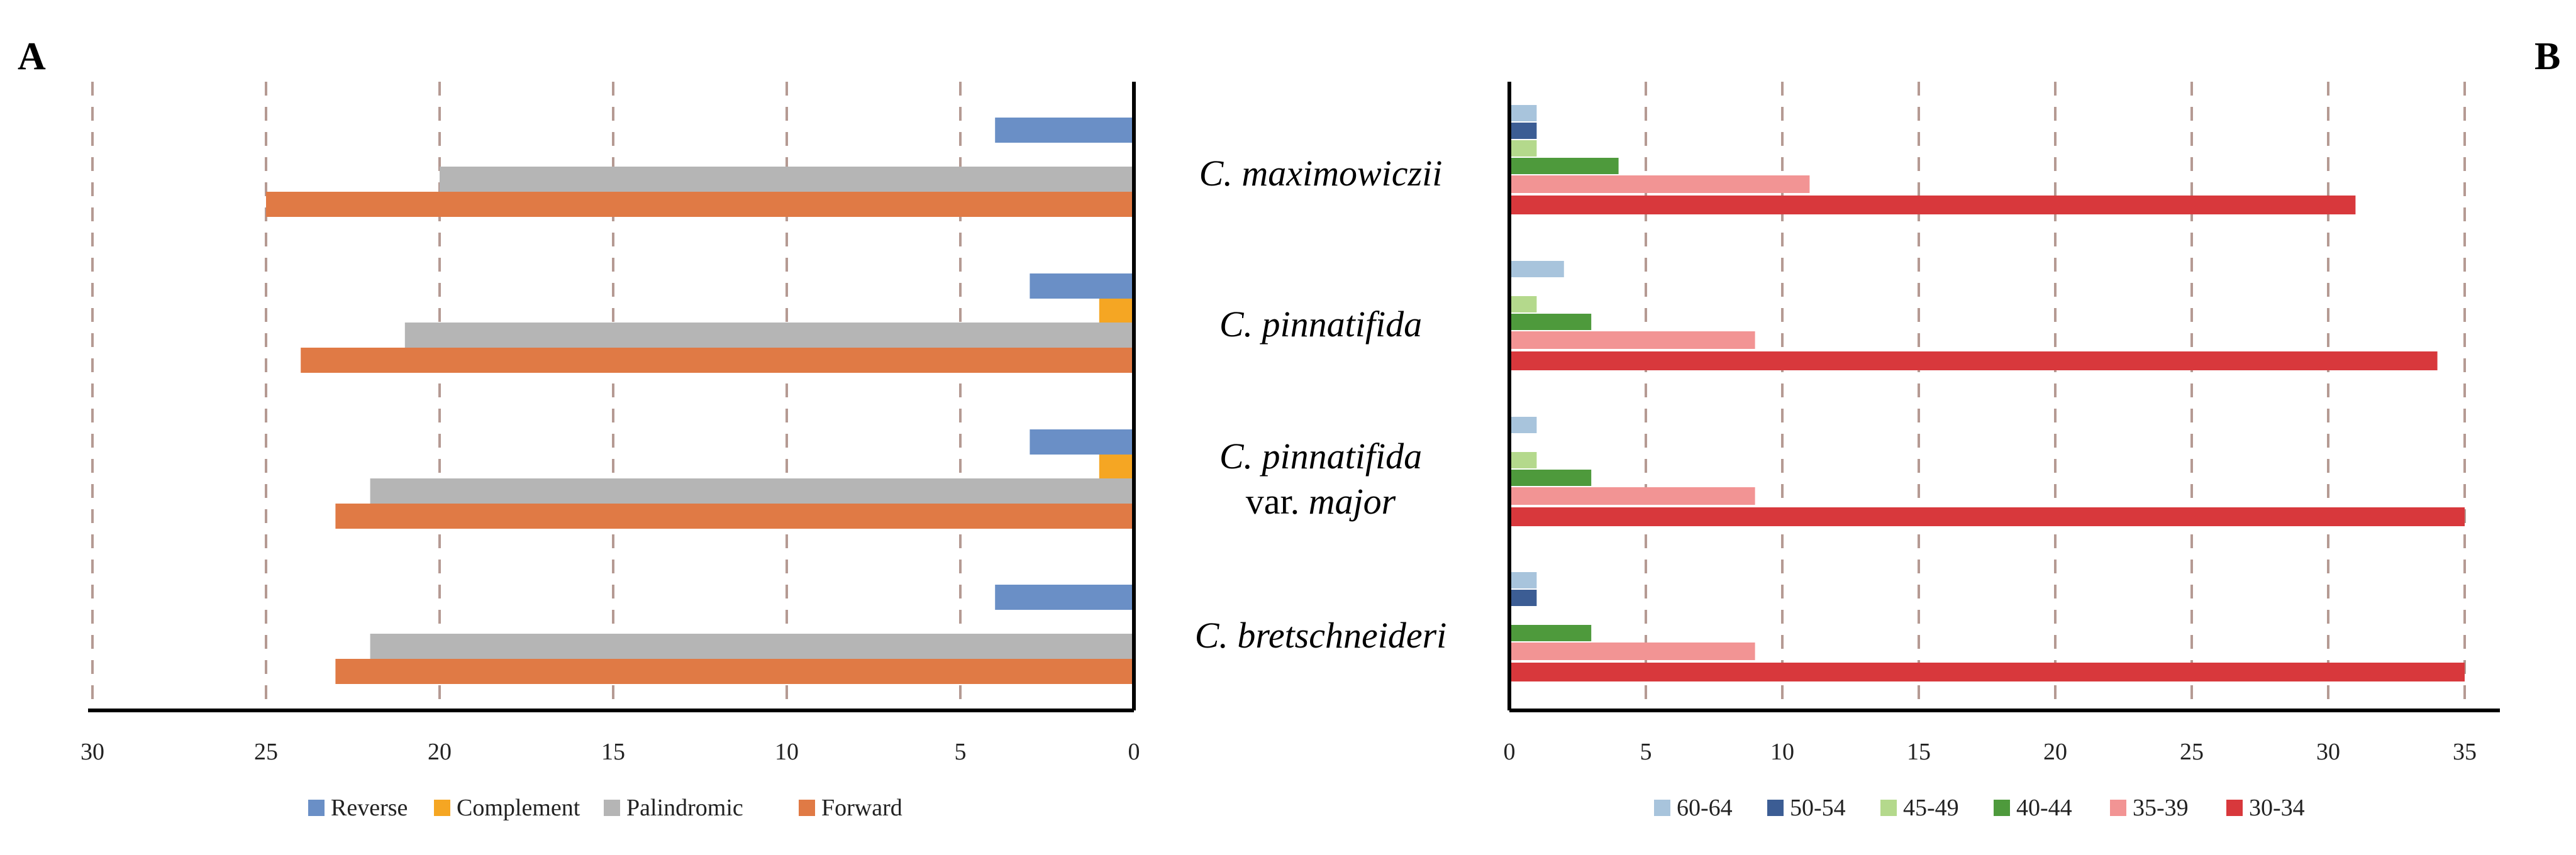 This screenshot has width=2576, height=855. What do you see at coordinates (1536, 269) in the screenshot?
I see `bar-b-60-64-c-pinnatifida` at bounding box center [1536, 269].